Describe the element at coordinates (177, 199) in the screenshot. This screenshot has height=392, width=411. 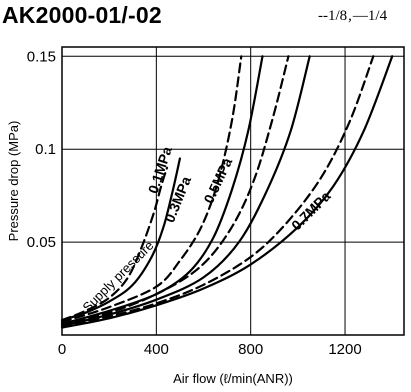
I see `curve-label: 0.3MPa` at that location.